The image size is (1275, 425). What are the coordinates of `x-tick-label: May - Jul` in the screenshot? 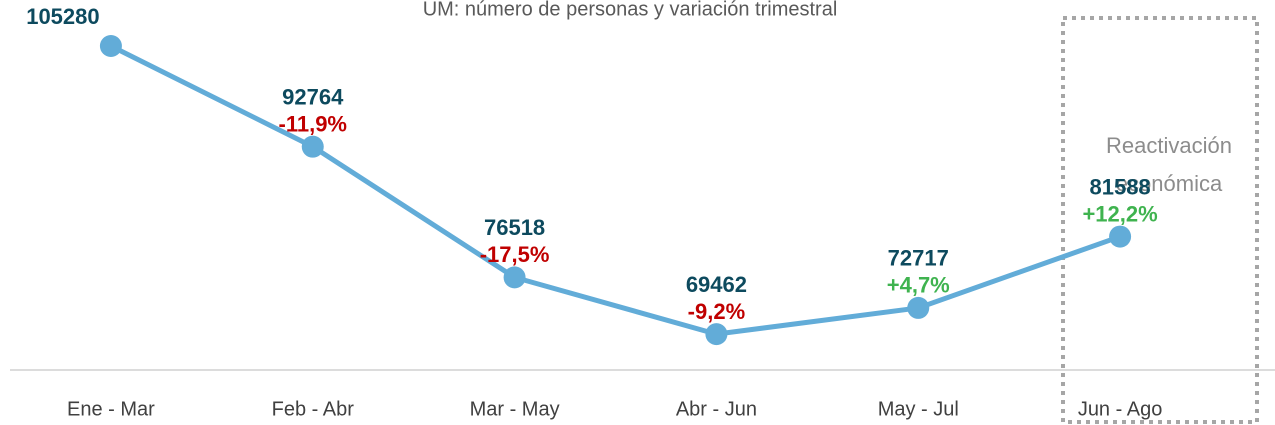 It's located at (918, 409).